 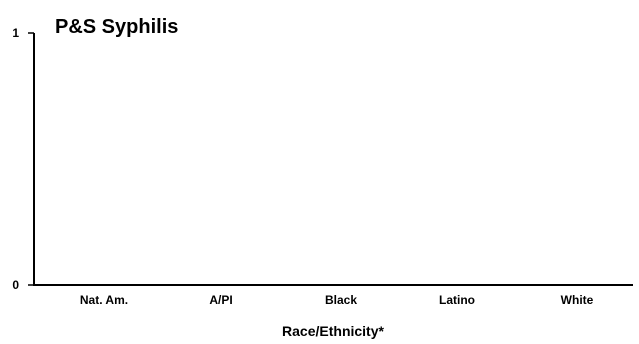 I want to click on x-tick-label: Nat. Am., so click(x=104, y=300).